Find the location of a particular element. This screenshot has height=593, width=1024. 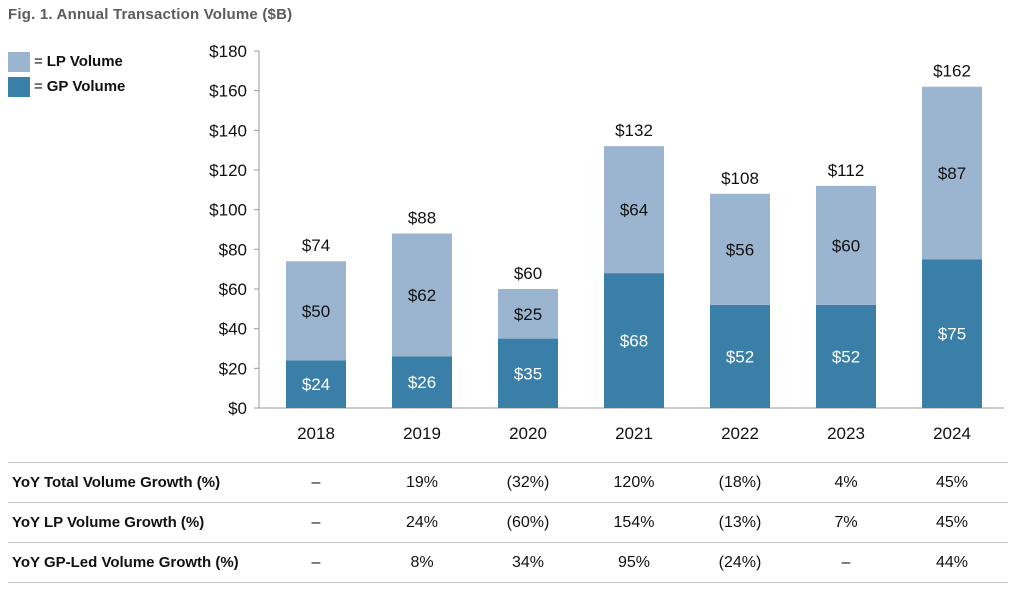

bar-label-lp: $62 is located at coordinates (422, 295).